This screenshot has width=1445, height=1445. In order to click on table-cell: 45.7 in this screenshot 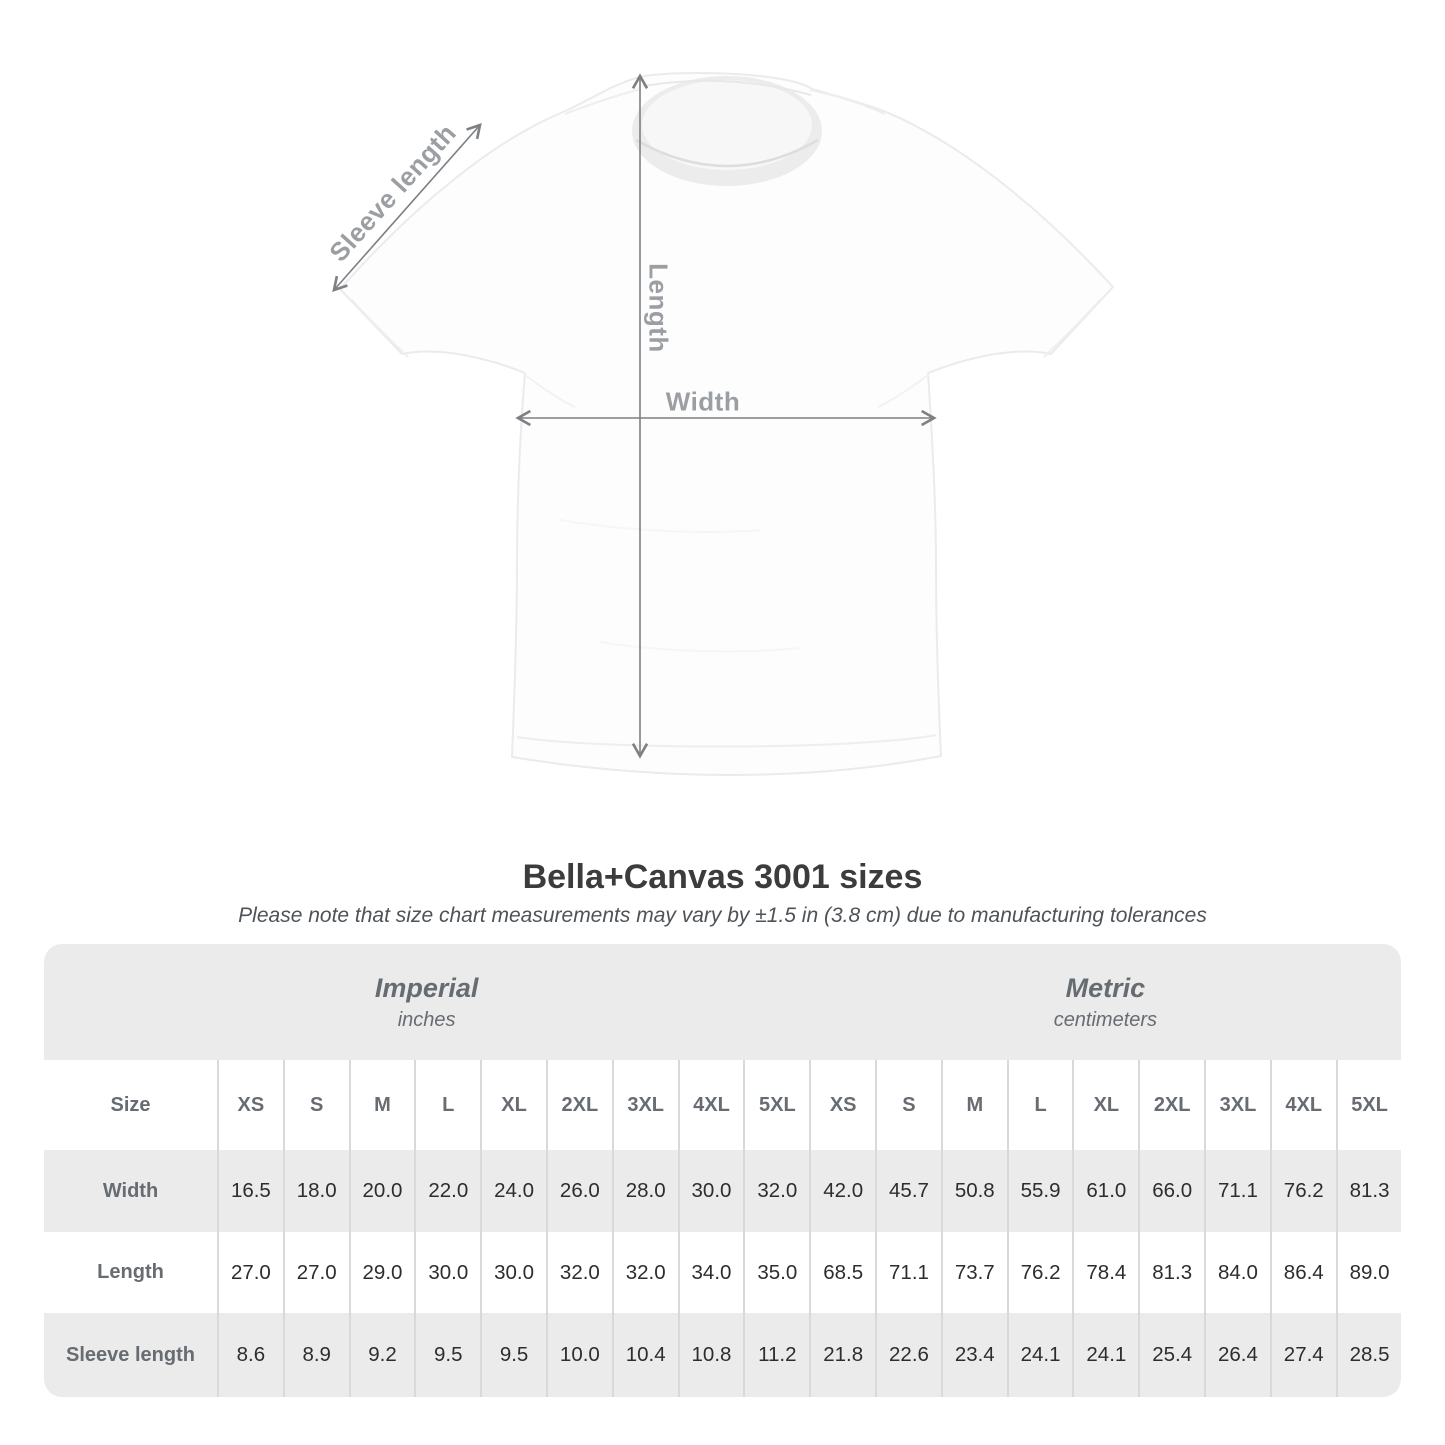, I will do `click(908, 1191)`.